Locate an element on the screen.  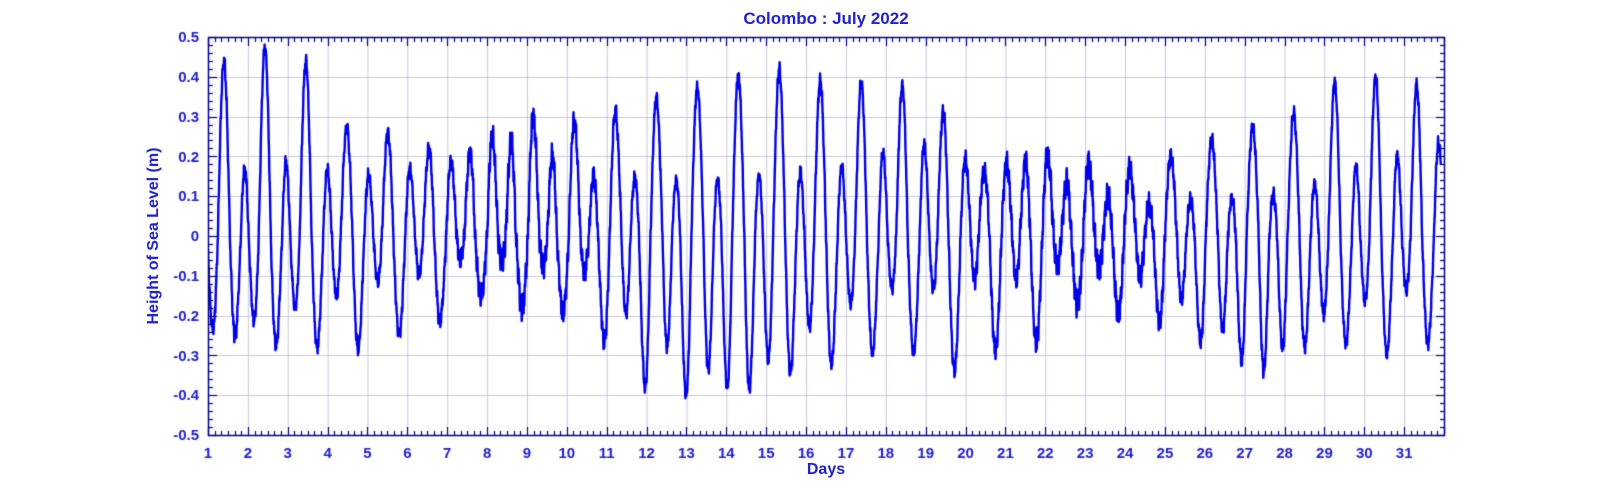
chart-title: Colombo : July 2022 is located at coordinates (826, 18).